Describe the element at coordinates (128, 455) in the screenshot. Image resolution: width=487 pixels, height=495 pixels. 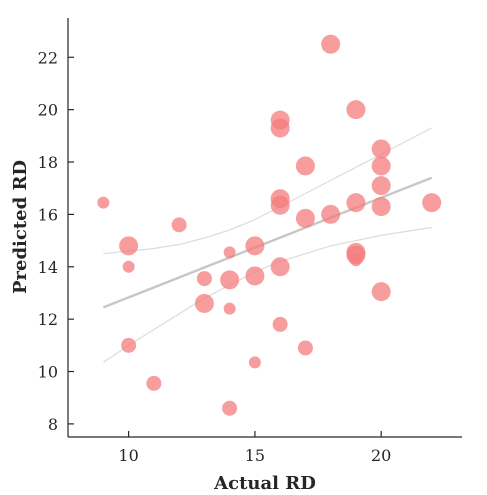
I see `x-tick-label: 10` at that location.